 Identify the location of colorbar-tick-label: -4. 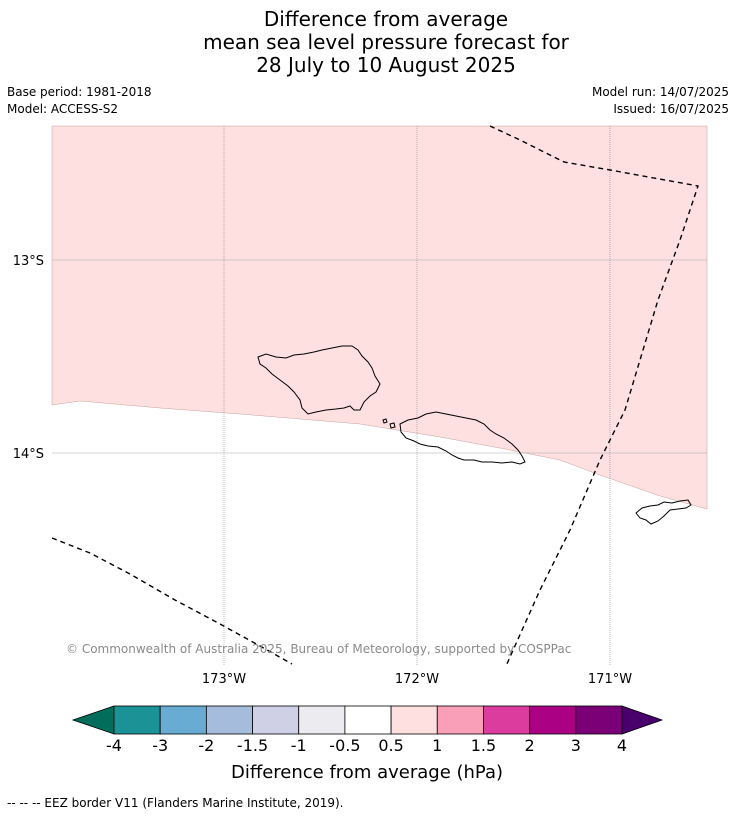
(114, 745).